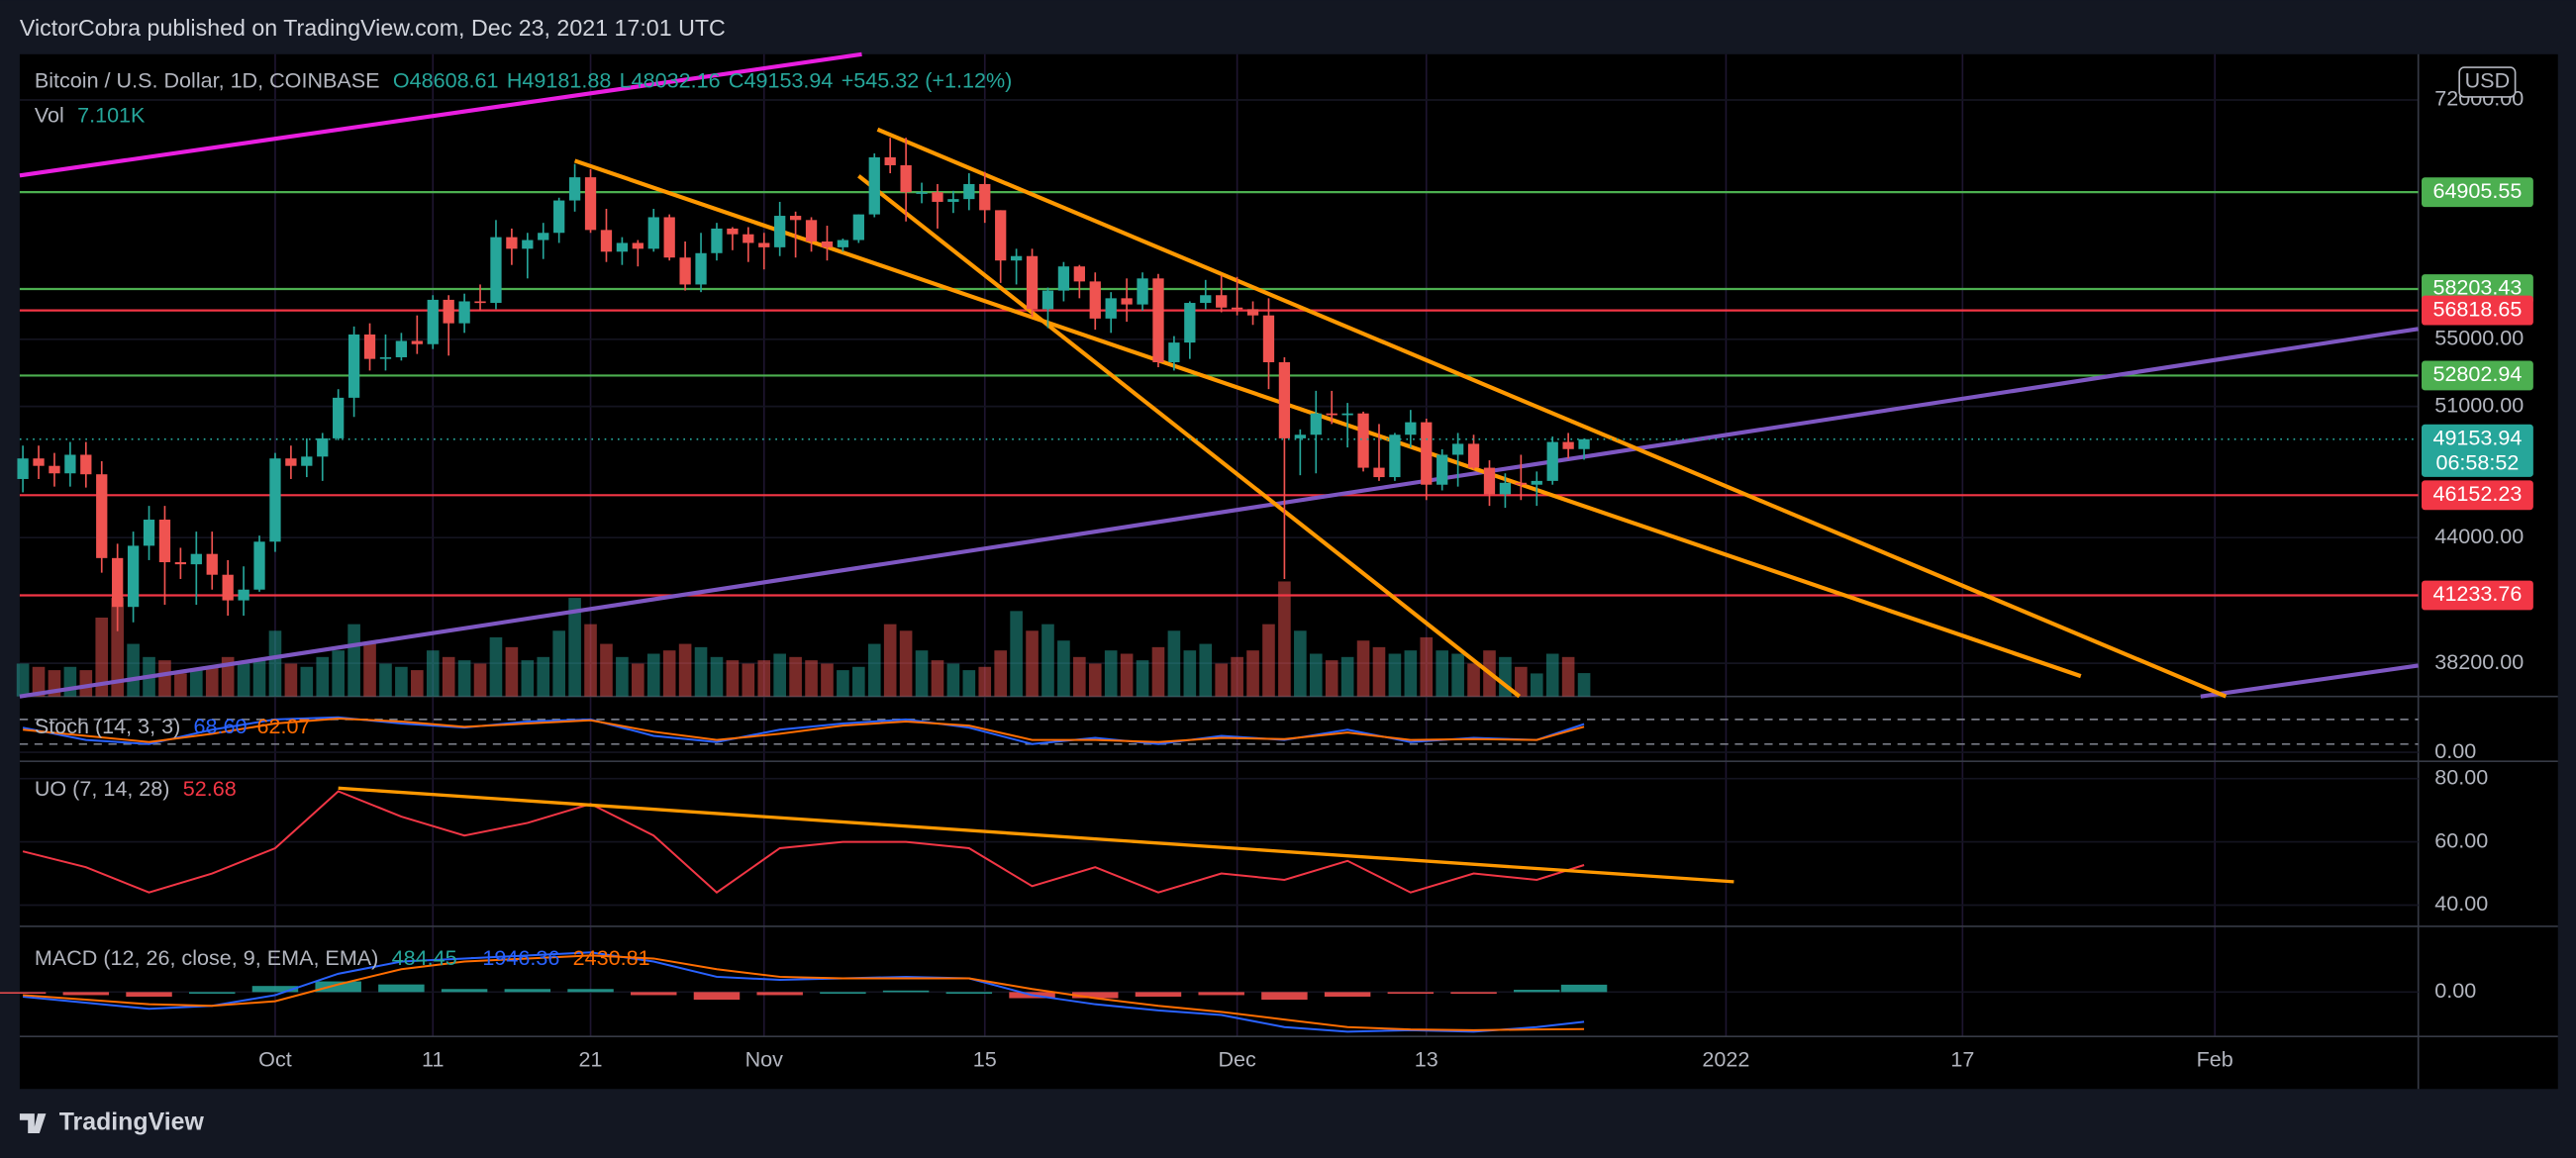 This screenshot has width=2576, height=1158. I want to click on countdown: 06:58:52, so click(2477, 462).